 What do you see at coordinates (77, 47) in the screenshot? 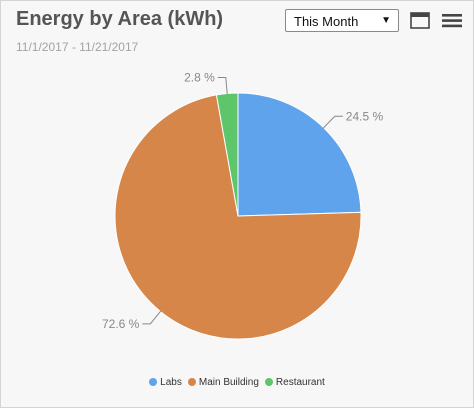
I see `date-range: 11/1/2017 - 11/21/2017` at bounding box center [77, 47].